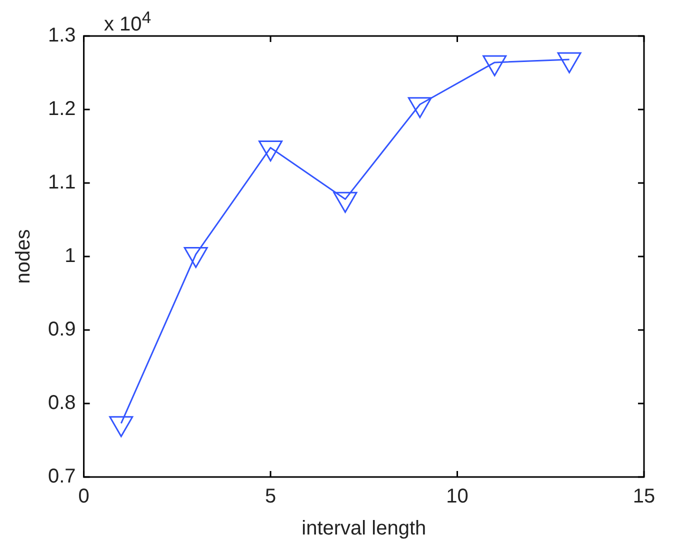  Describe the element at coordinates (364, 529) in the screenshot. I see `x-axis-title: interval length` at that location.